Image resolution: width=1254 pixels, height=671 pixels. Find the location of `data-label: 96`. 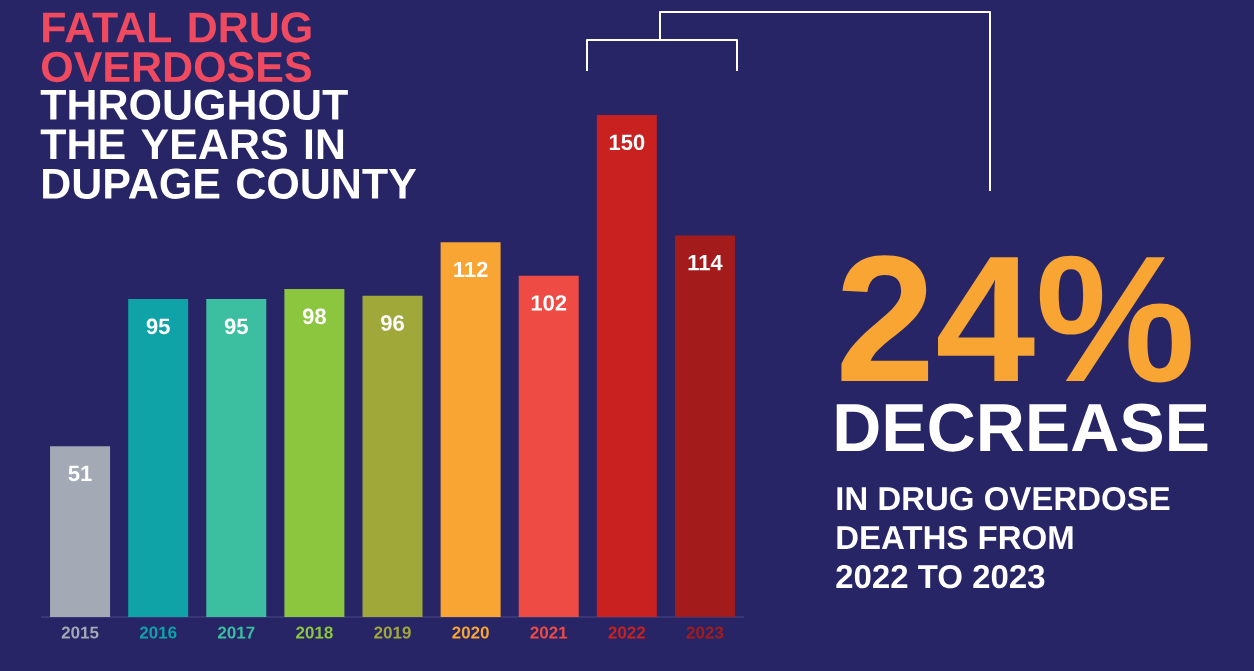

data-label: 96 is located at coordinates (392, 323).